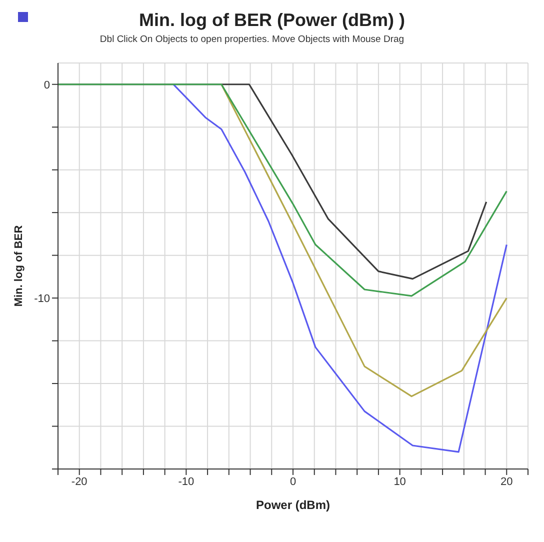 Image resolution: width=544 pixels, height=542 pixels. Describe the element at coordinates (293, 505) in the screenshot. I see `x-axis-title: Power (dBm)` at that location.